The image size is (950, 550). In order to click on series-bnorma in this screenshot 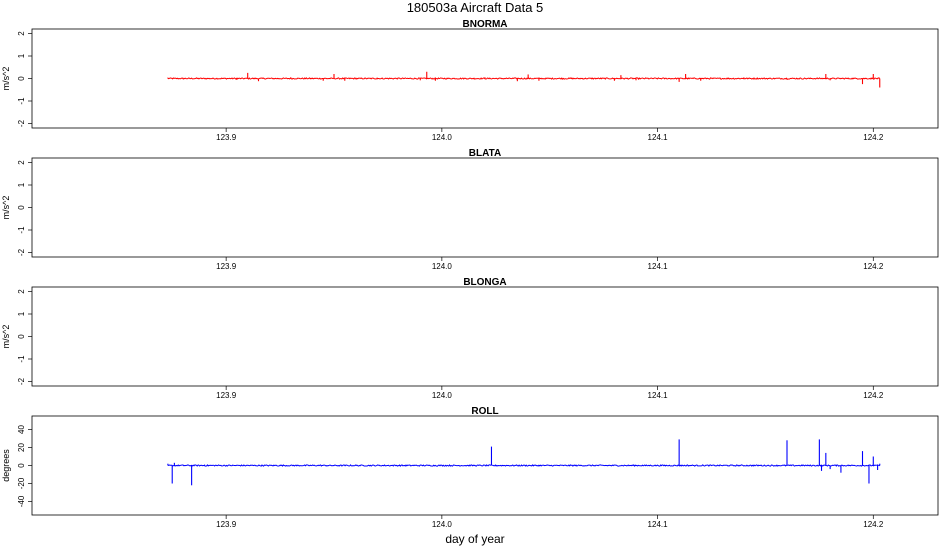, I will do `click(524, 79)`.